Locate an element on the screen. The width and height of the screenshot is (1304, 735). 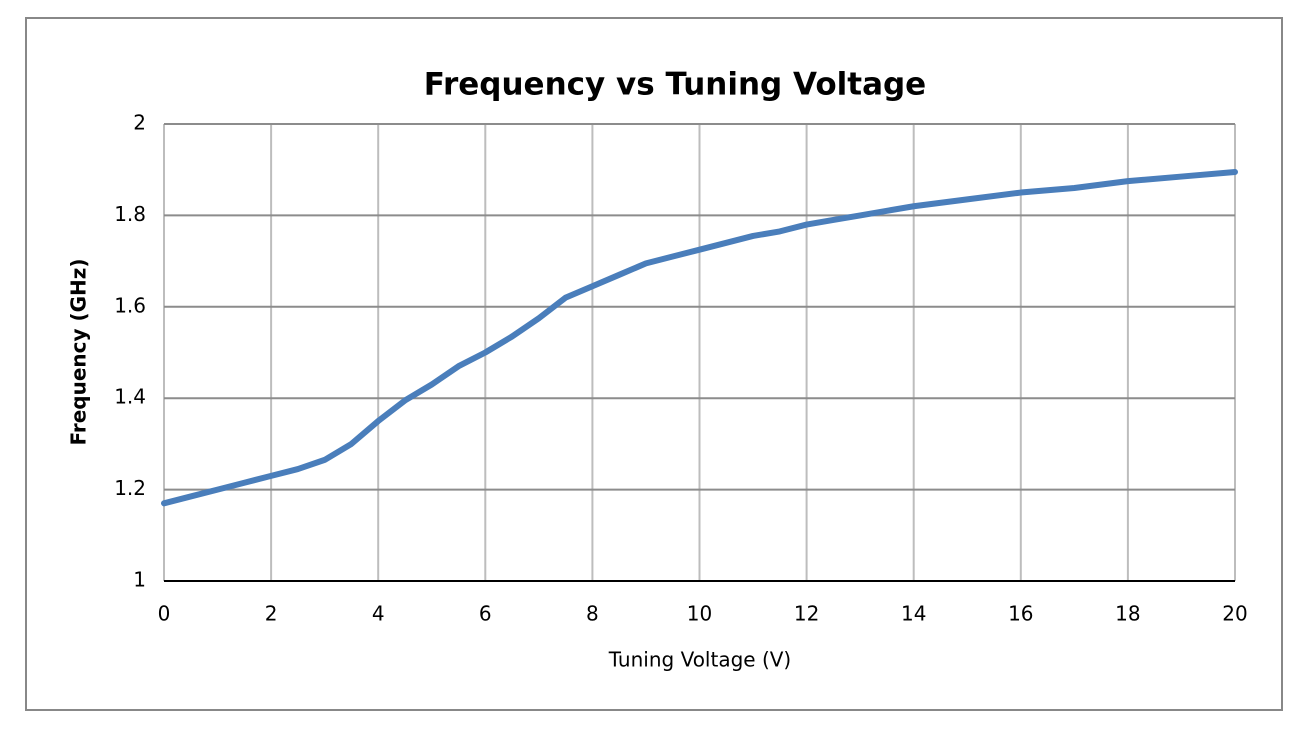
x-tick-label: 0 is located at coordinates (164, 614).